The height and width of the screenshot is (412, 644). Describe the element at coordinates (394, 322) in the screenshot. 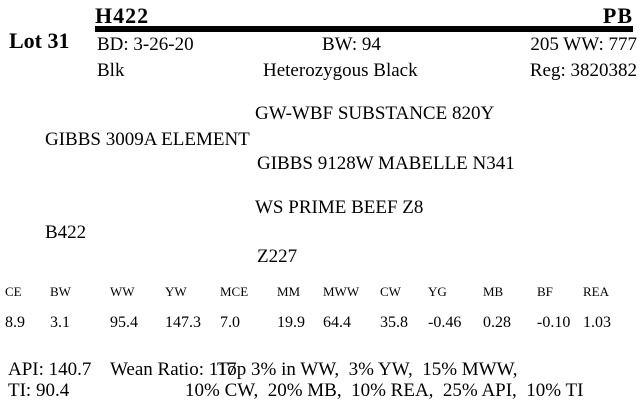

I see `epd-value-cw: 35.8` at that location.